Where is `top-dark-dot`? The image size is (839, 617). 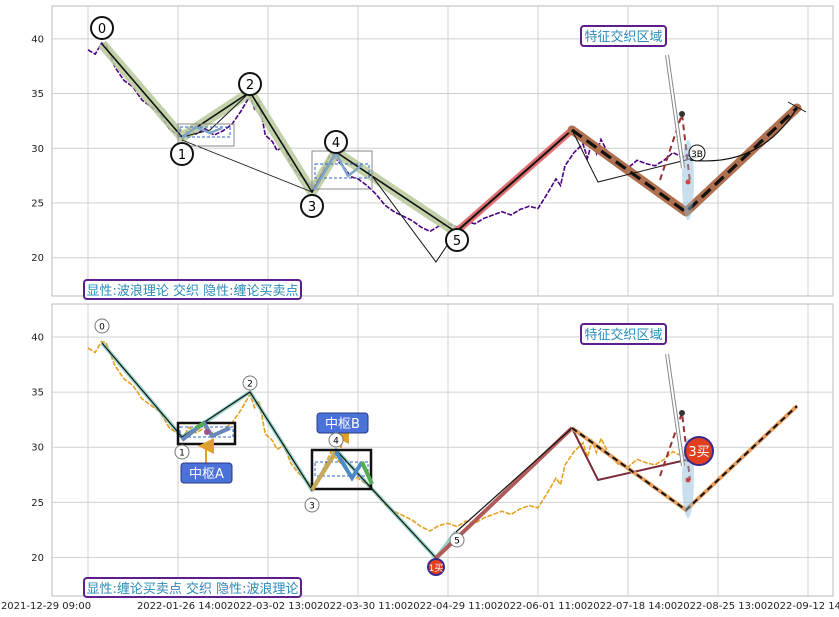
top-dark-dot is located at coordinates (682, 114).